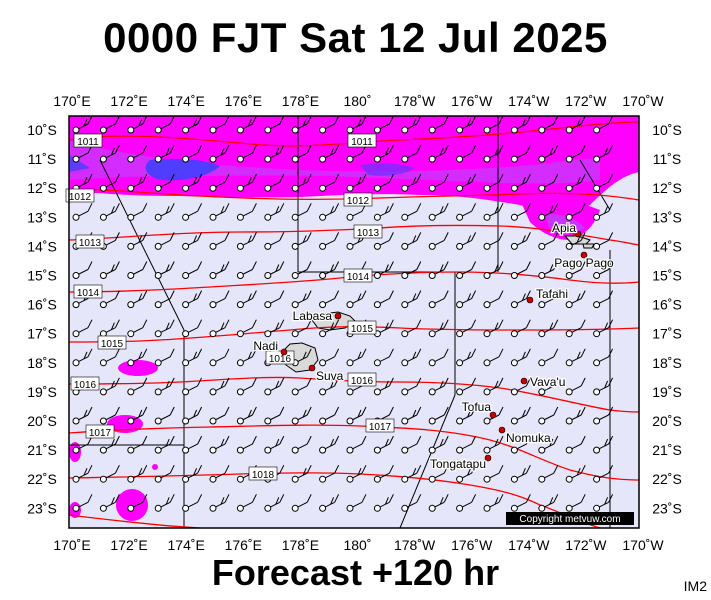  I want to click on place-label: Tofua, so click(477, 407).